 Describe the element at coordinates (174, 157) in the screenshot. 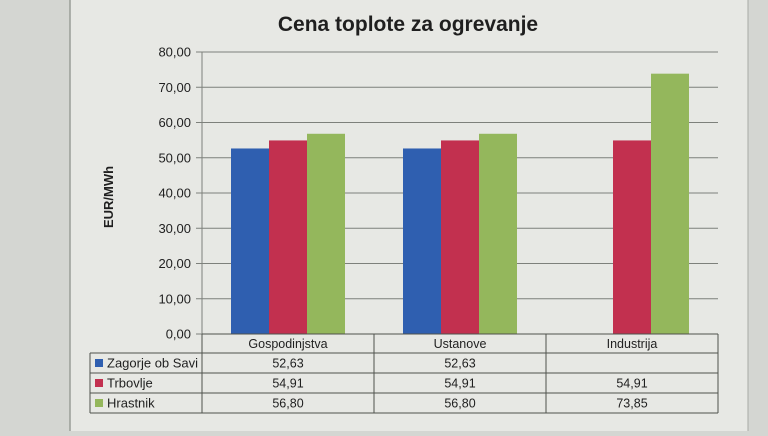

I see `y-tick-label: 50,00` at that location.